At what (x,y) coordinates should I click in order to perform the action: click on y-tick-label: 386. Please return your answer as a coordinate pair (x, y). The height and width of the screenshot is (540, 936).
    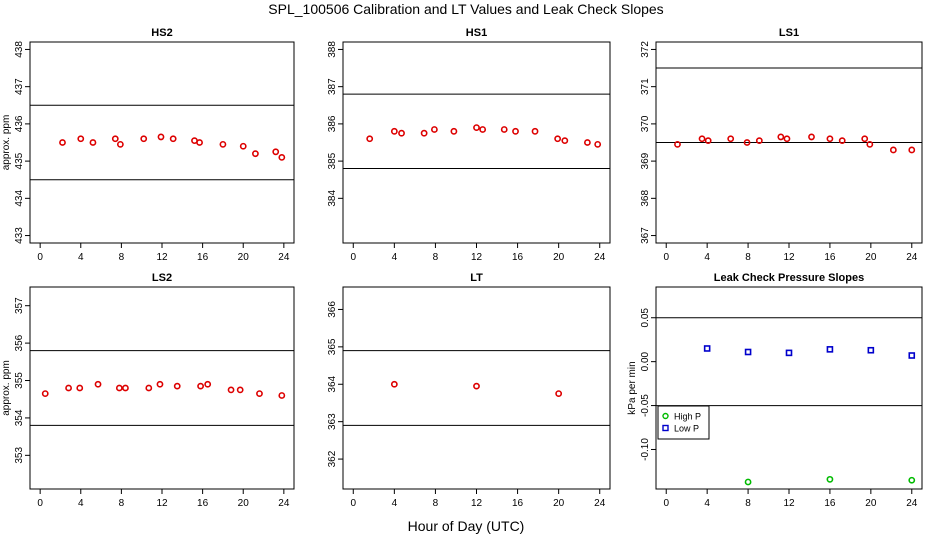
    Looking at the image, I should click on (332, 123).